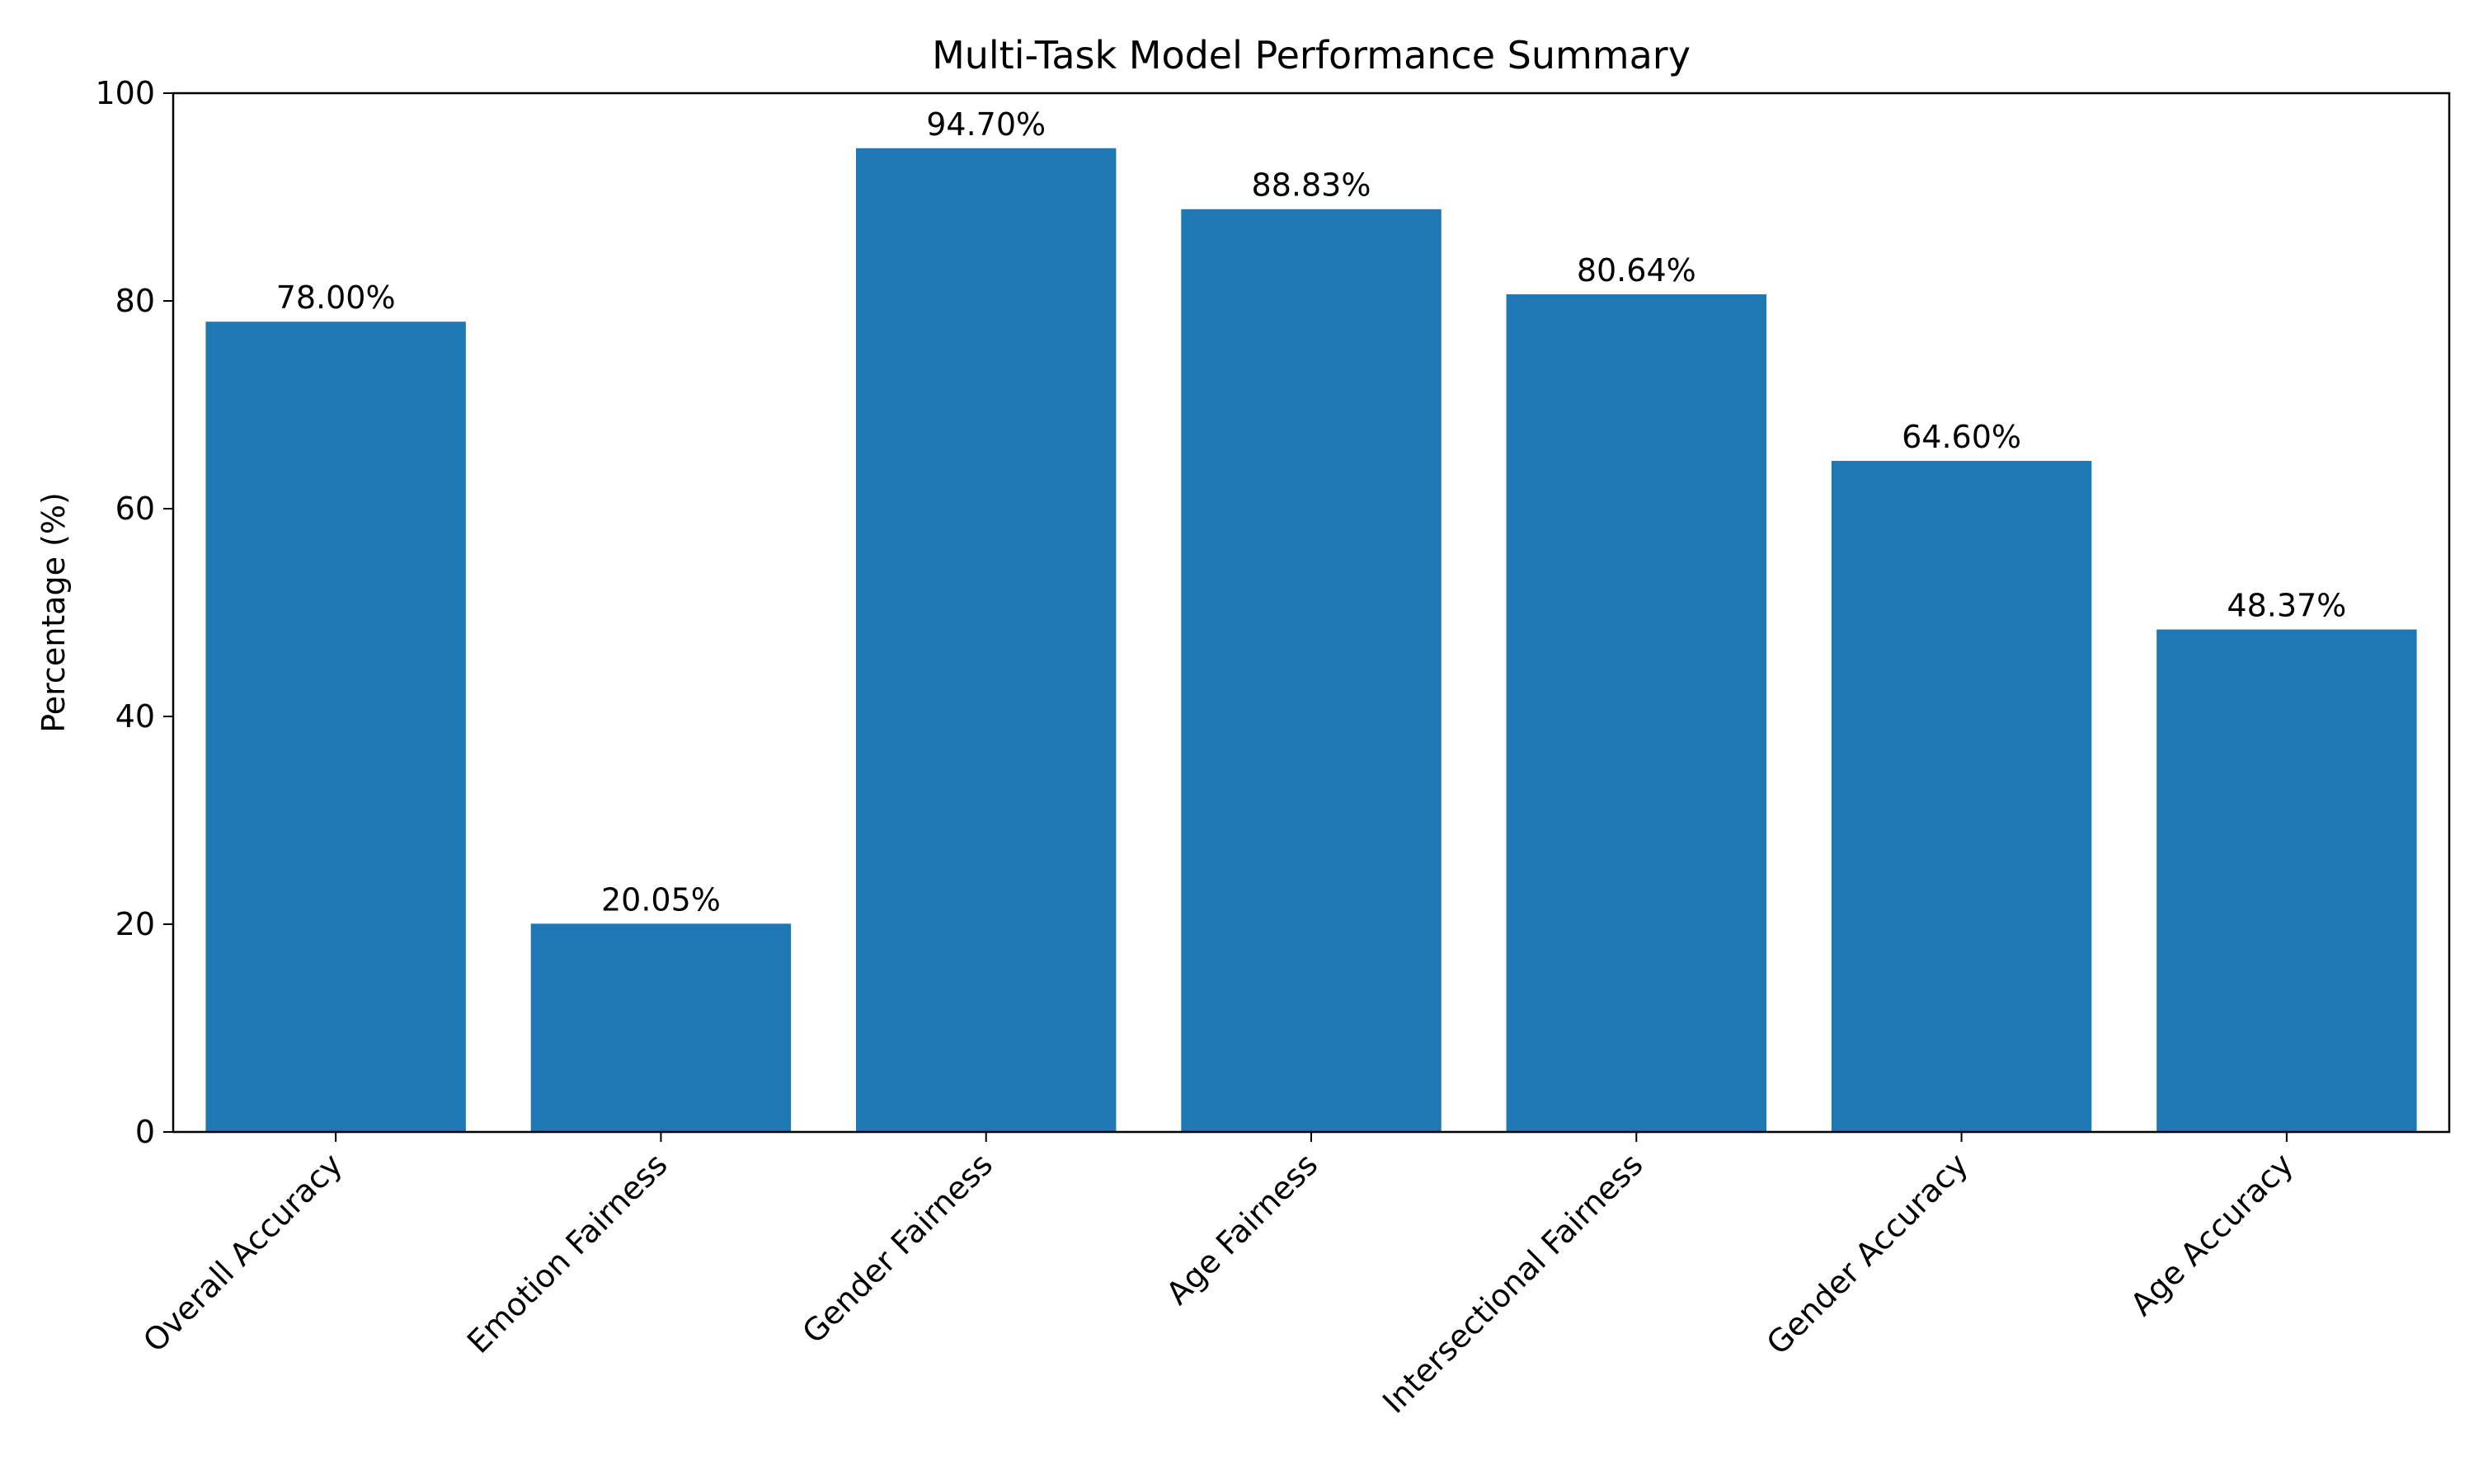 The image size is (2474, 1484). What do you see at coordinates (1311, 185) in the screenshot?
I see `bar-value-label: 88.83%` at bounding box center [1311, 185].